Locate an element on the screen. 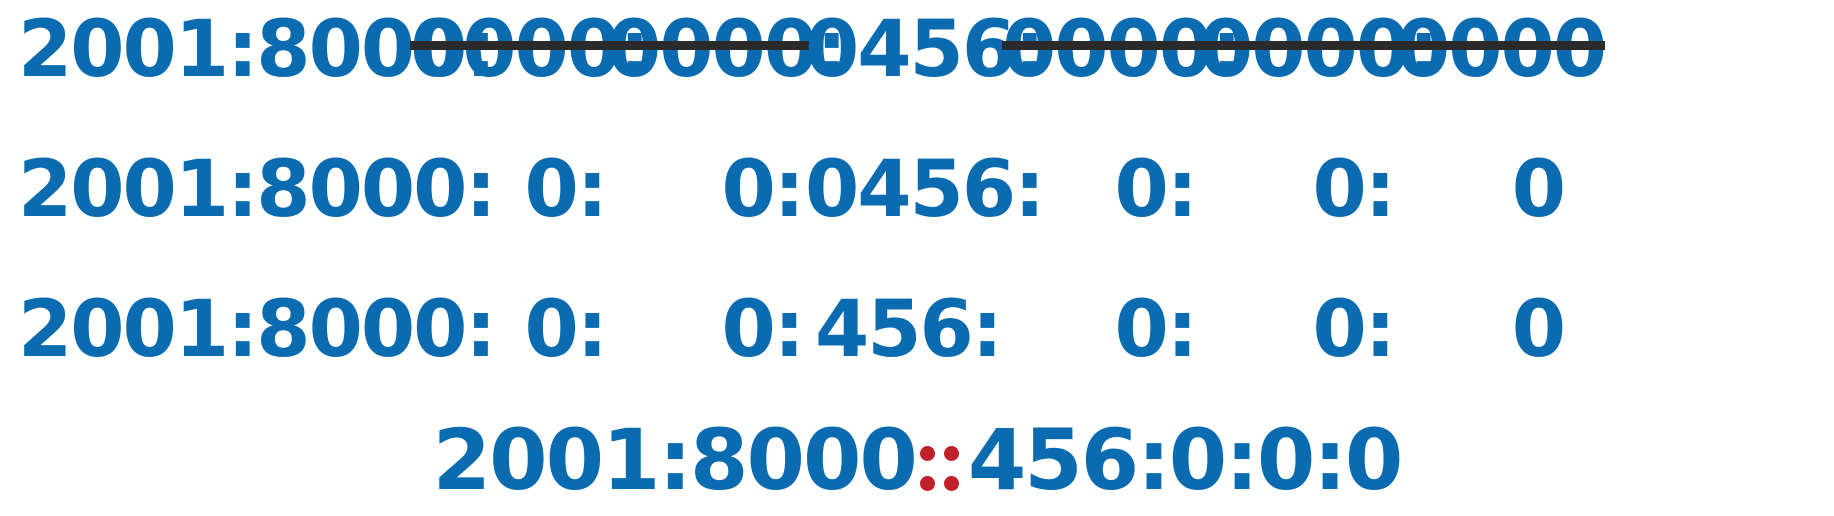  compressed-prefix: 2001:8000 is located at coordinates (675, 460).